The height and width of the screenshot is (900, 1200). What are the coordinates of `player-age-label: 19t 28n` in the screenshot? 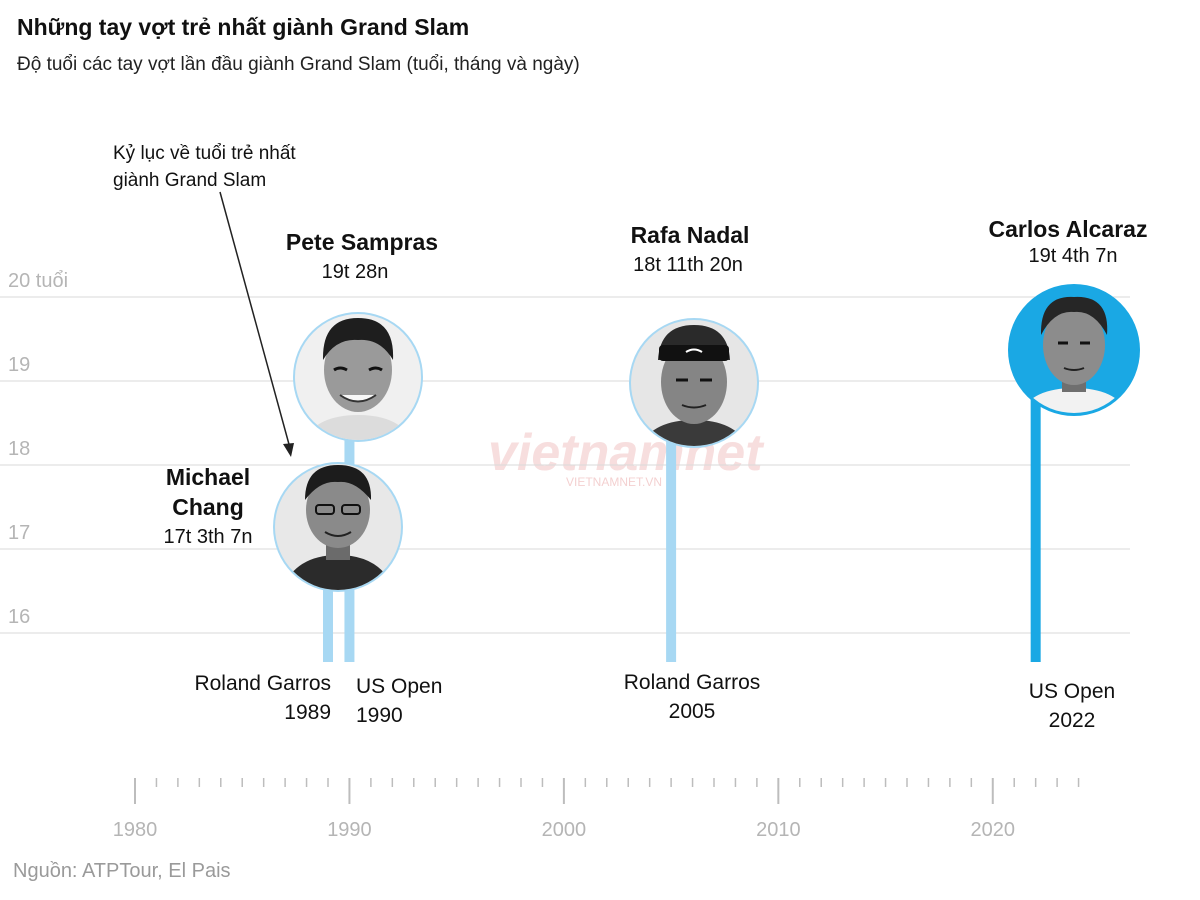 It's located at (355, 272).